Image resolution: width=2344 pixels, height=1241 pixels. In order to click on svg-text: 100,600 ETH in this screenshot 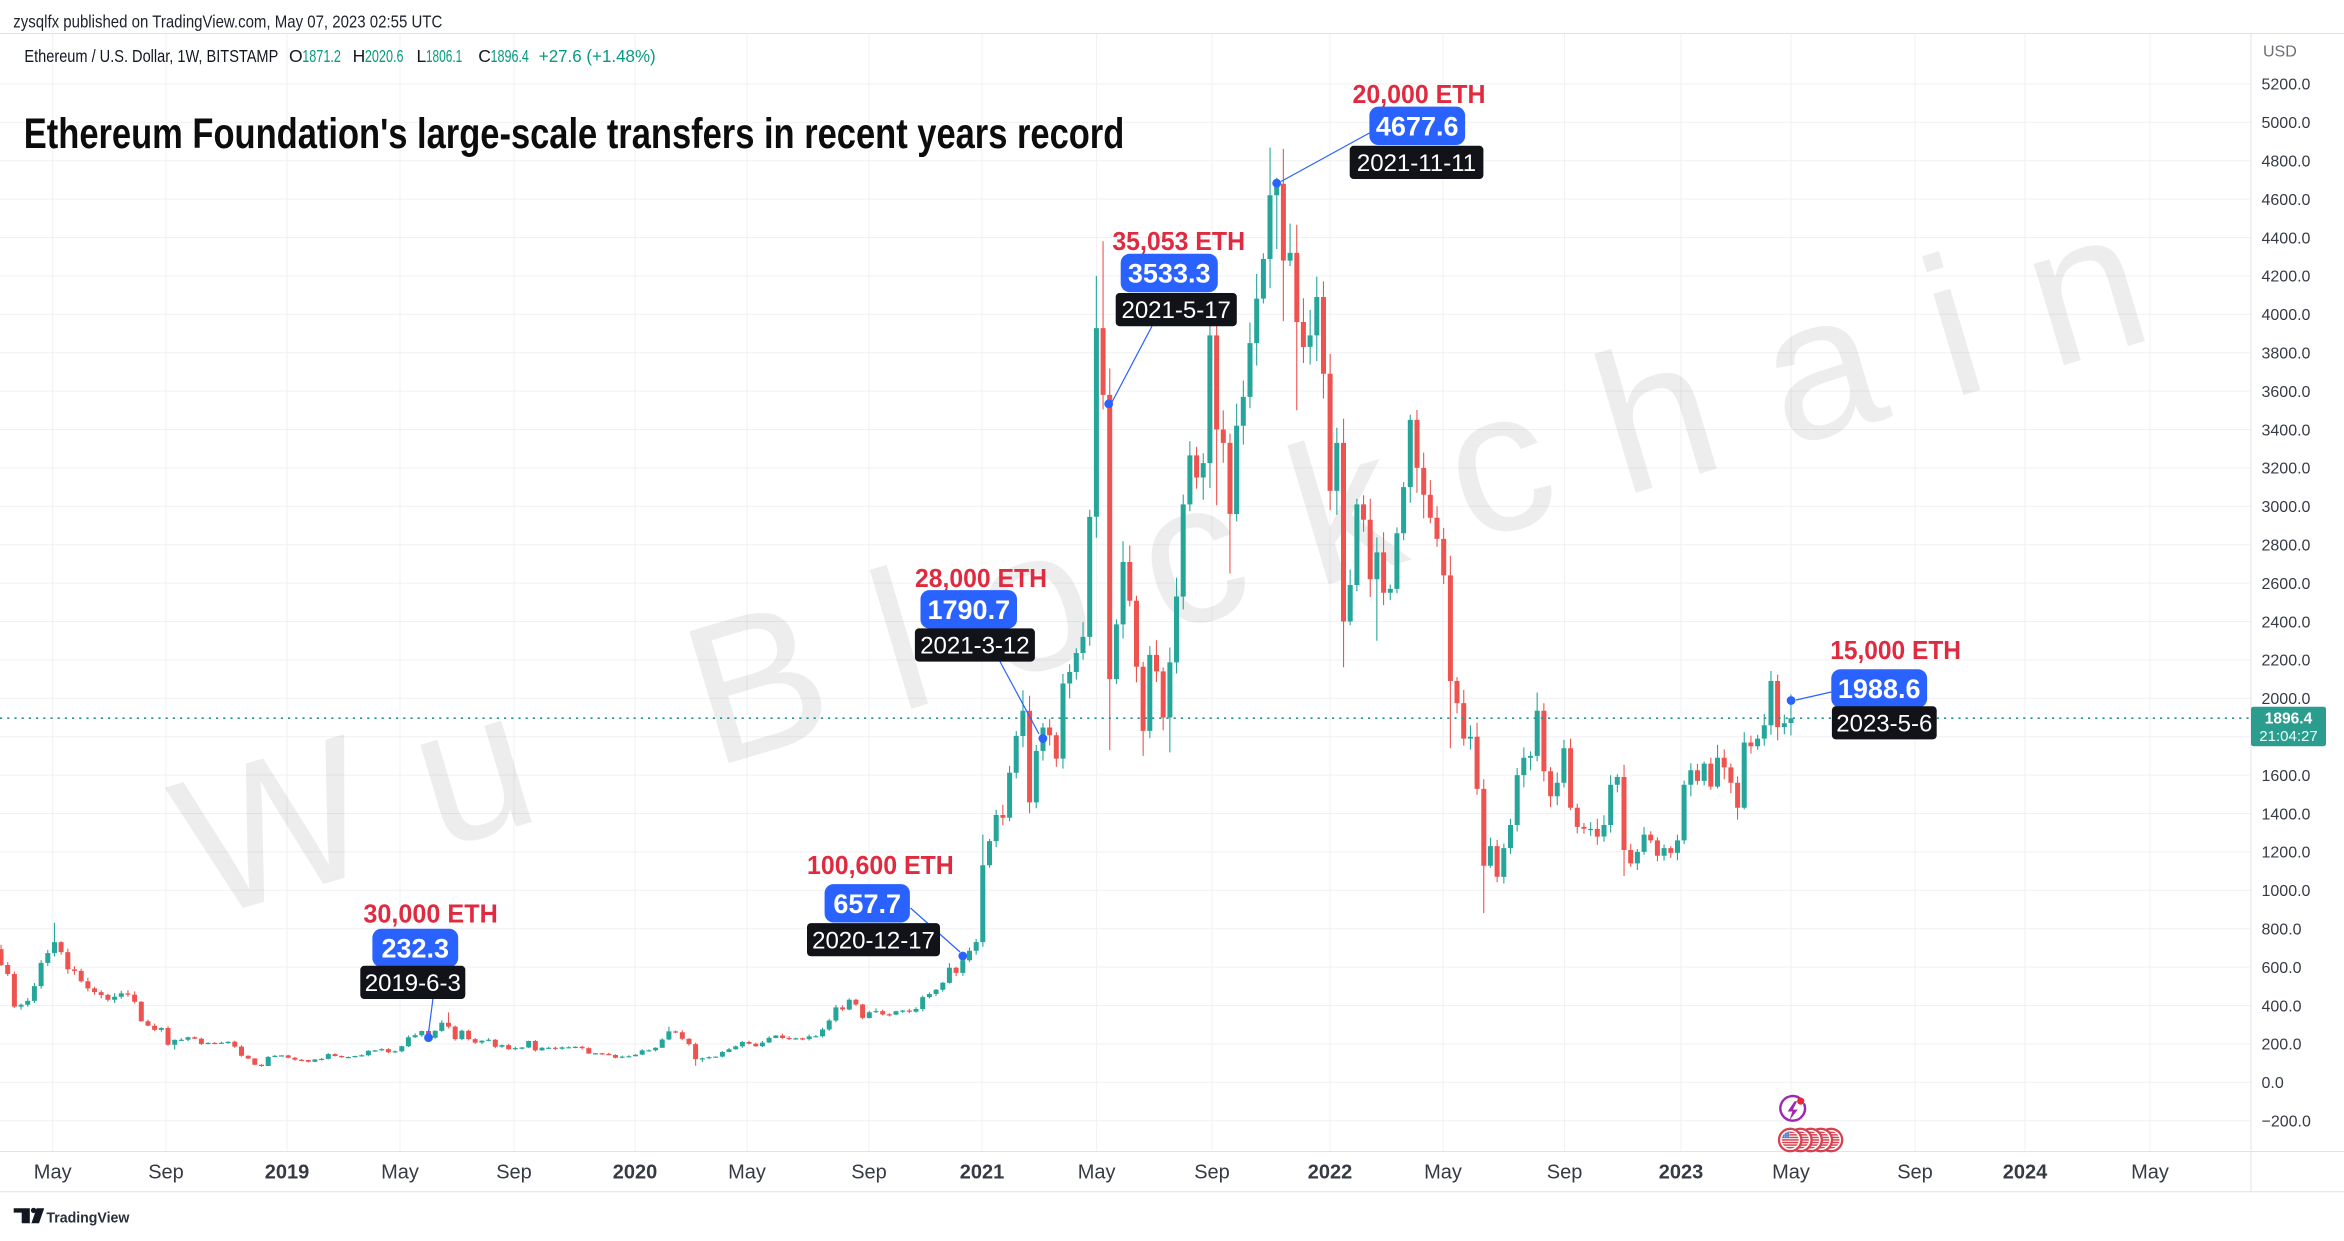, I will do `click(880, 865)`.